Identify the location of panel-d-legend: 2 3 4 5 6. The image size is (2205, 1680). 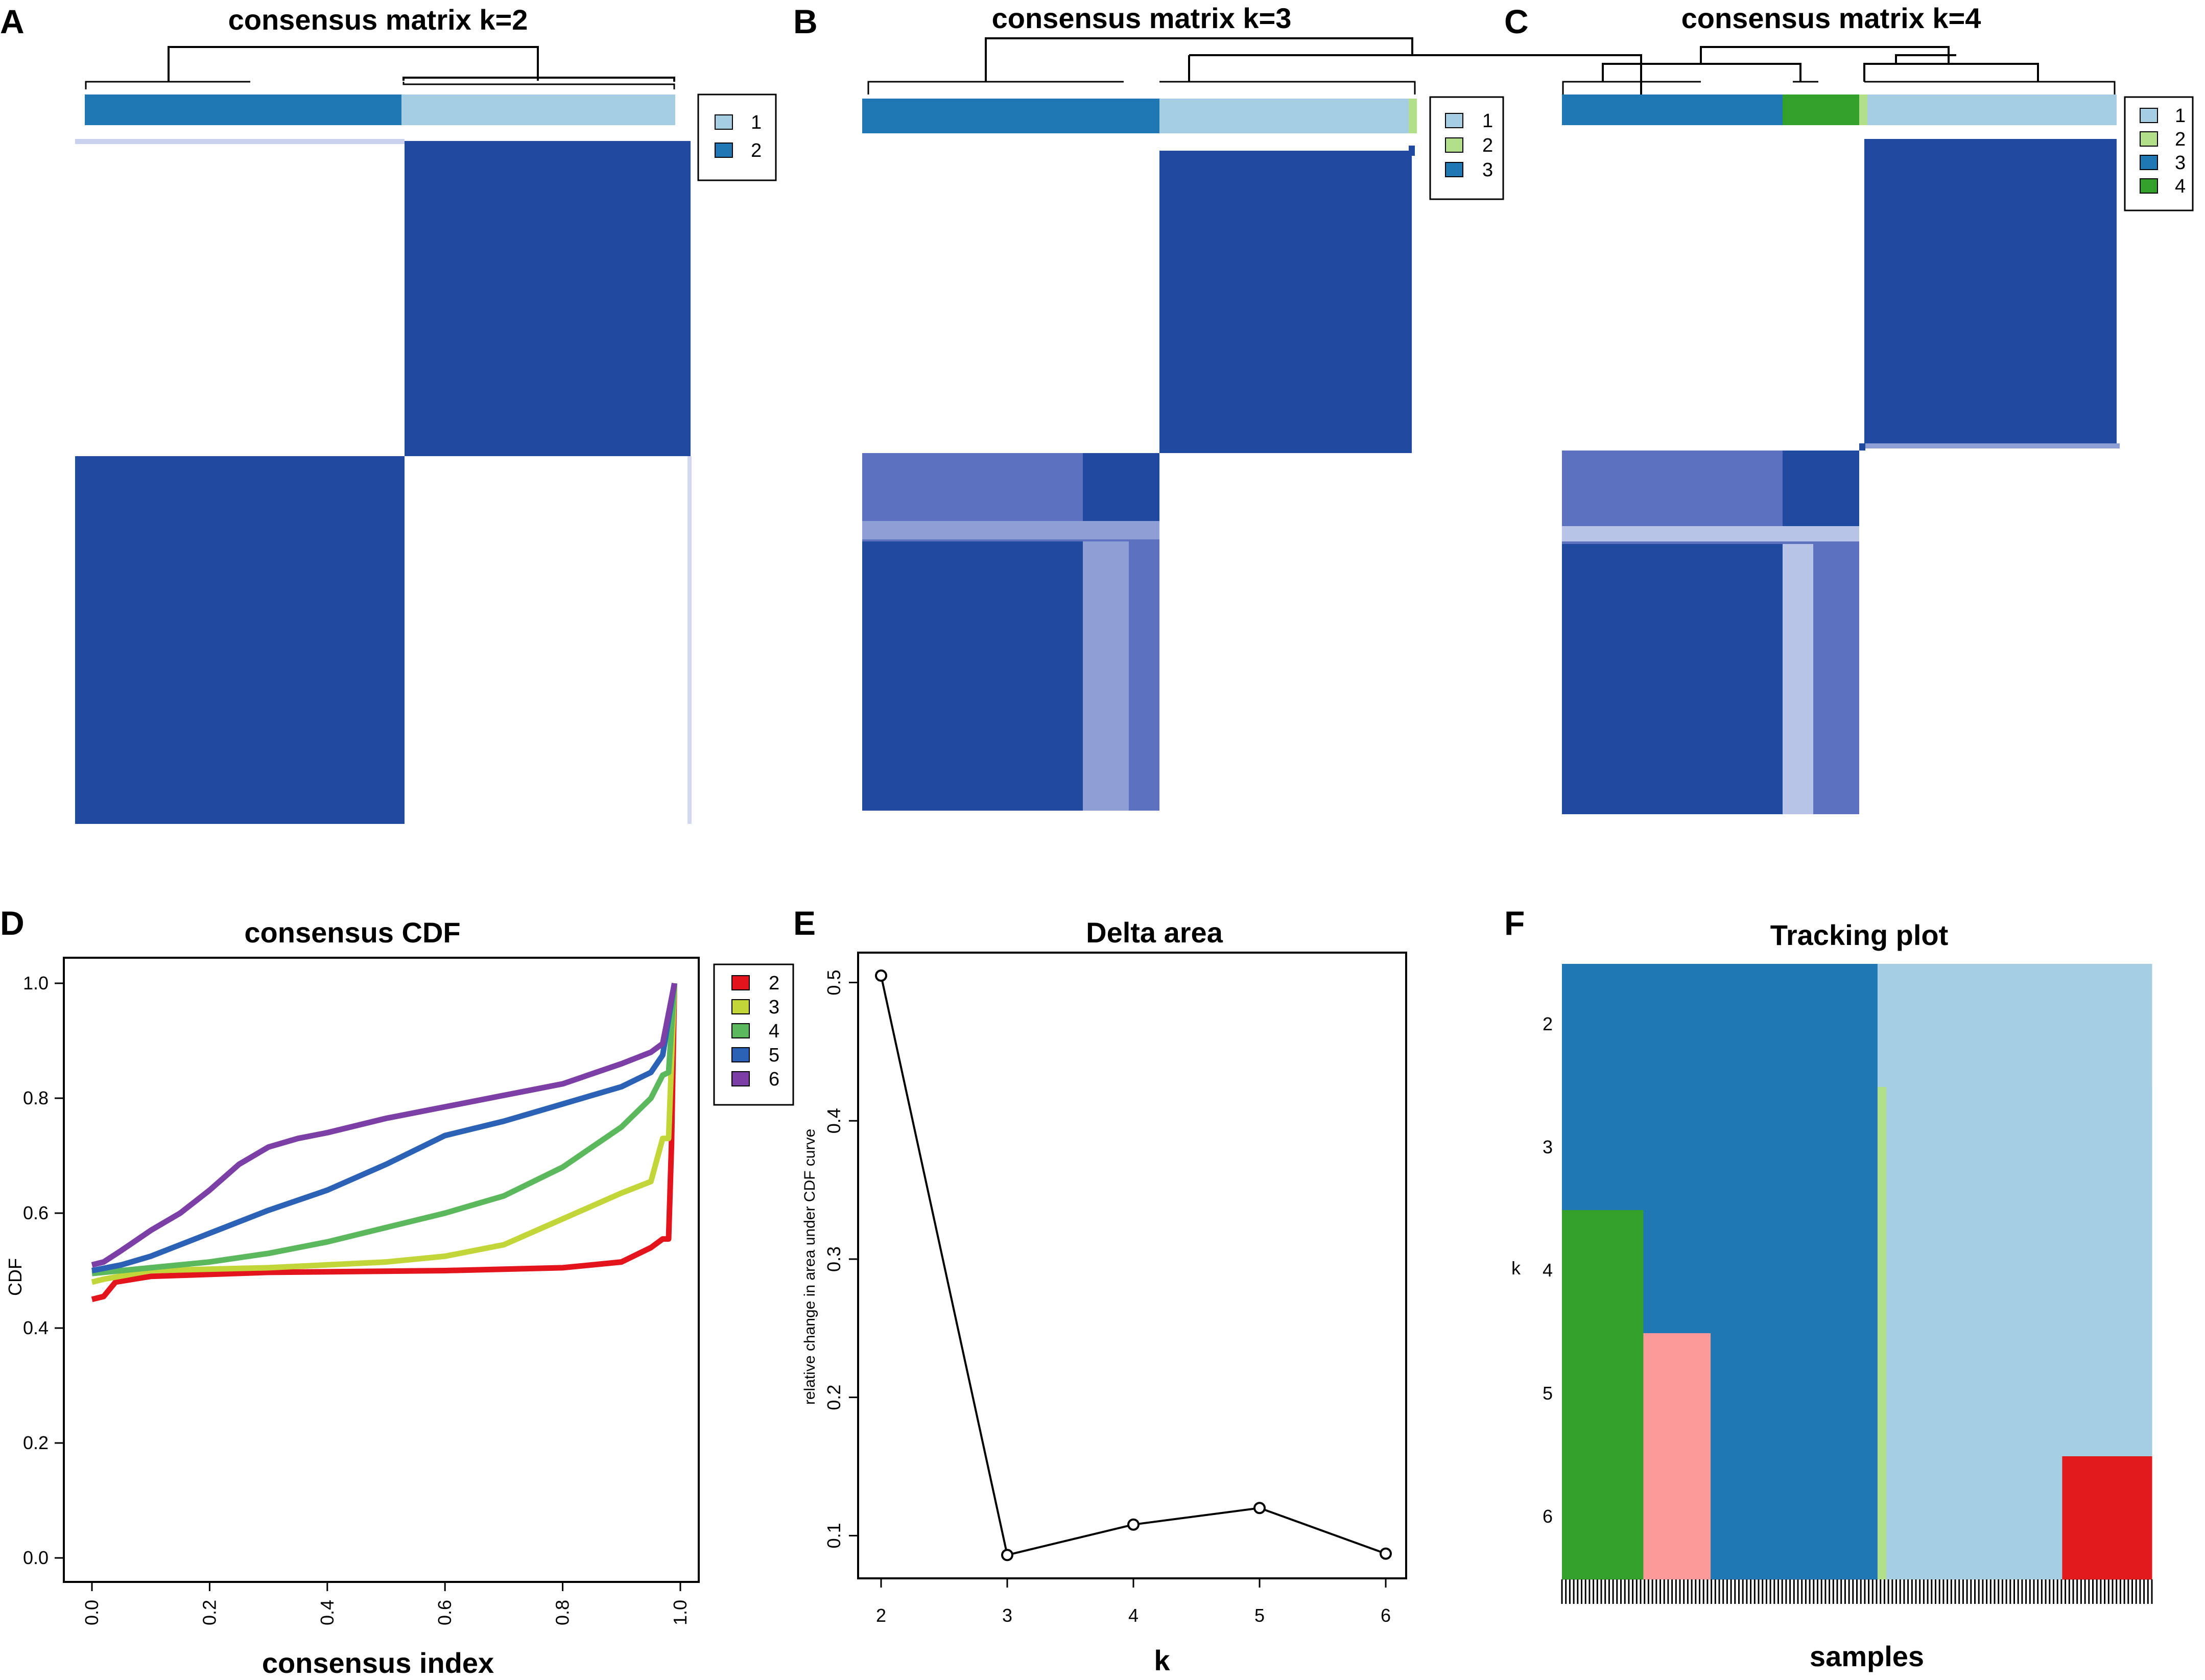
(753, 1034).